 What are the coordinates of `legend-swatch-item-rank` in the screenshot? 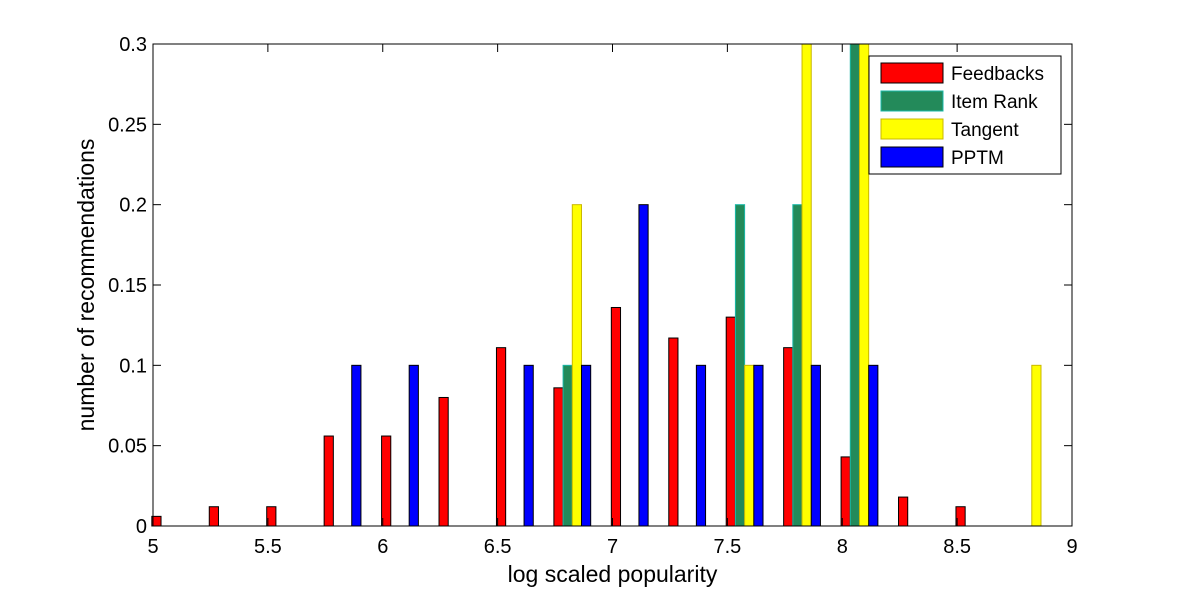 It's located at (912, 101).